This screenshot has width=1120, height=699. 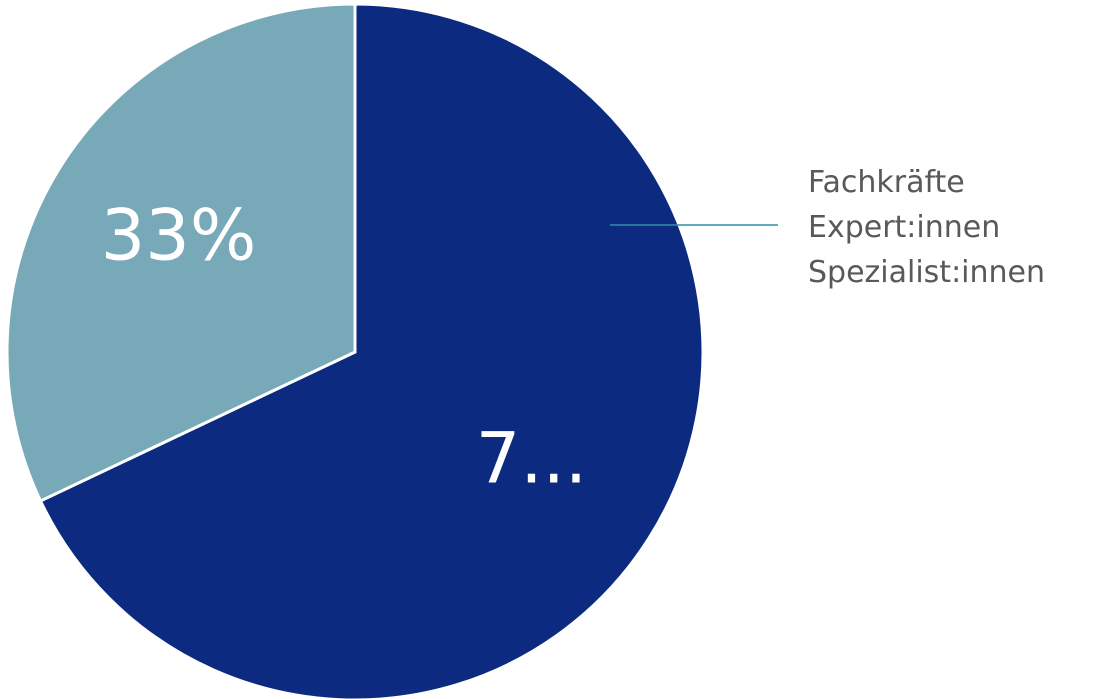 What do you see at coordinates (179, 235) in the screenshot?
I see `value-label: 33%` at bounding box center [179, 235].